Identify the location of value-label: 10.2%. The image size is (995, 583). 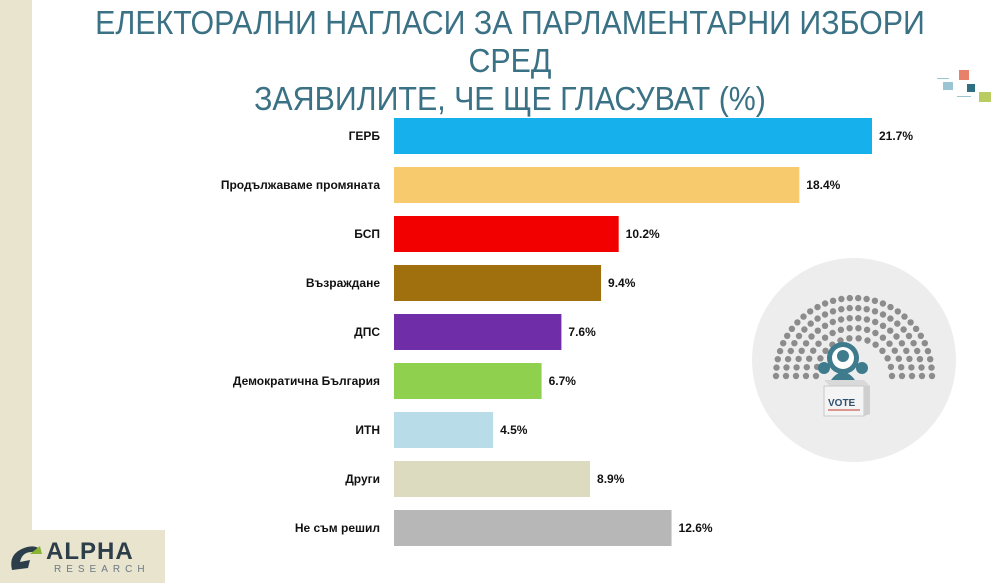
(643, 234).